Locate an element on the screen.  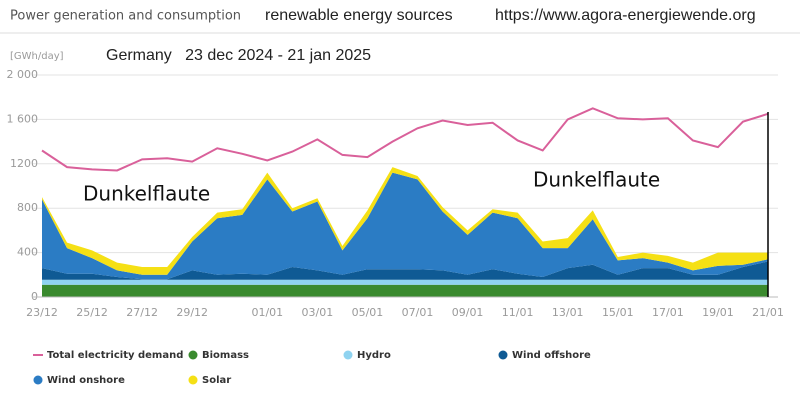
y-tick-label: 400 is located at coordinates (27, 252).